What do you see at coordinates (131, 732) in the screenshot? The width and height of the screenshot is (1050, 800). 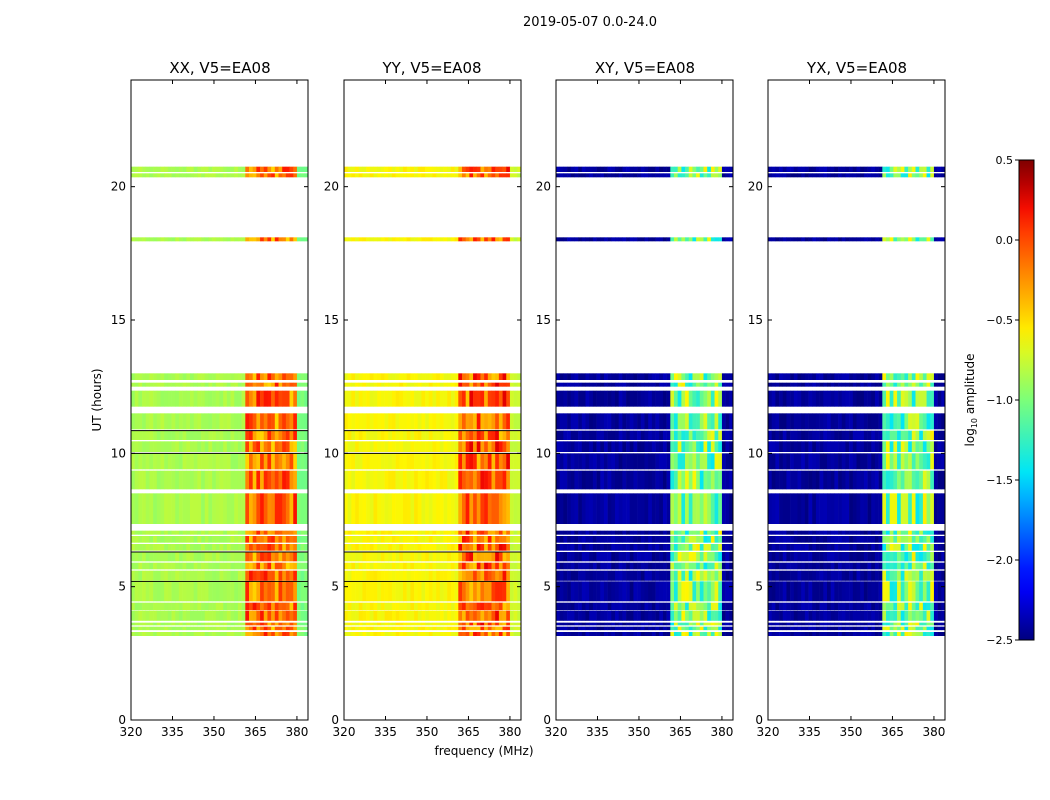 I see `x-tick-label: 320` at bounding box center [131, 732].